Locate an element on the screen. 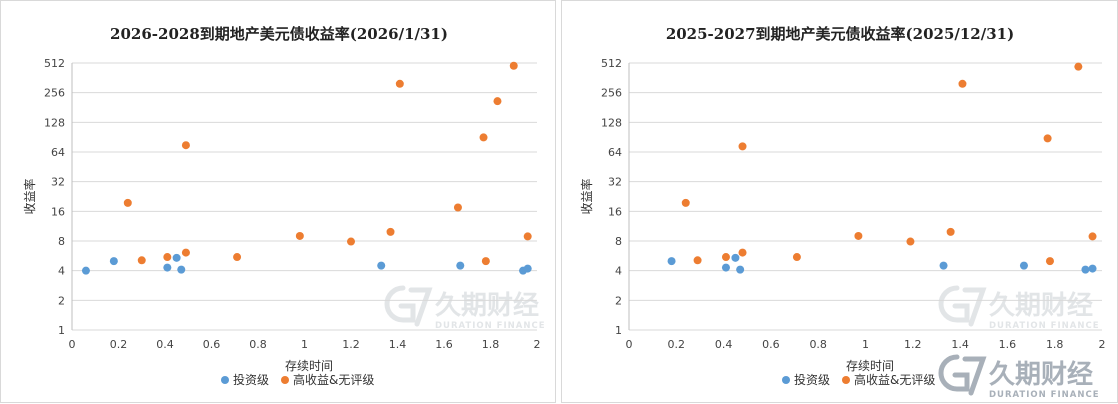 The width and height of the screenshot is (1118, 404). x-tick-label: 0.4 is located at coordinates (724, 344).